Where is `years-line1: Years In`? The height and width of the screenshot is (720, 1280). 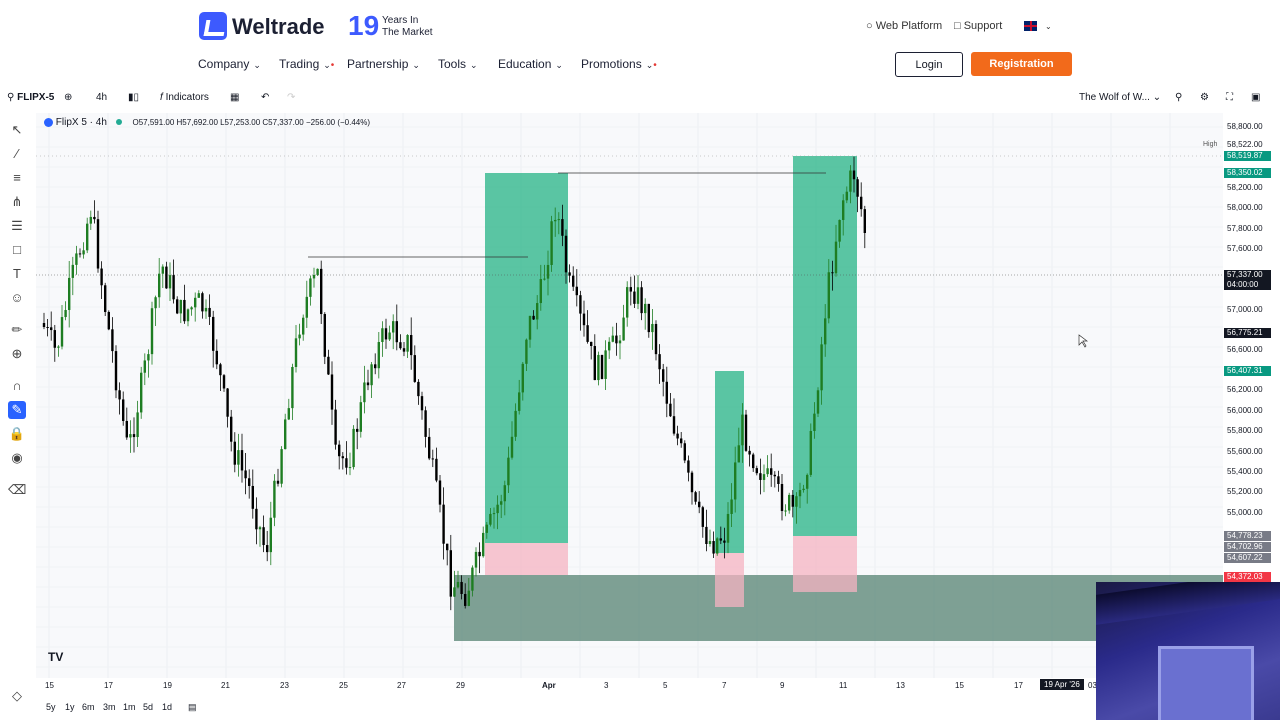 years-line1: Years In is located at coordinates (400, 20).